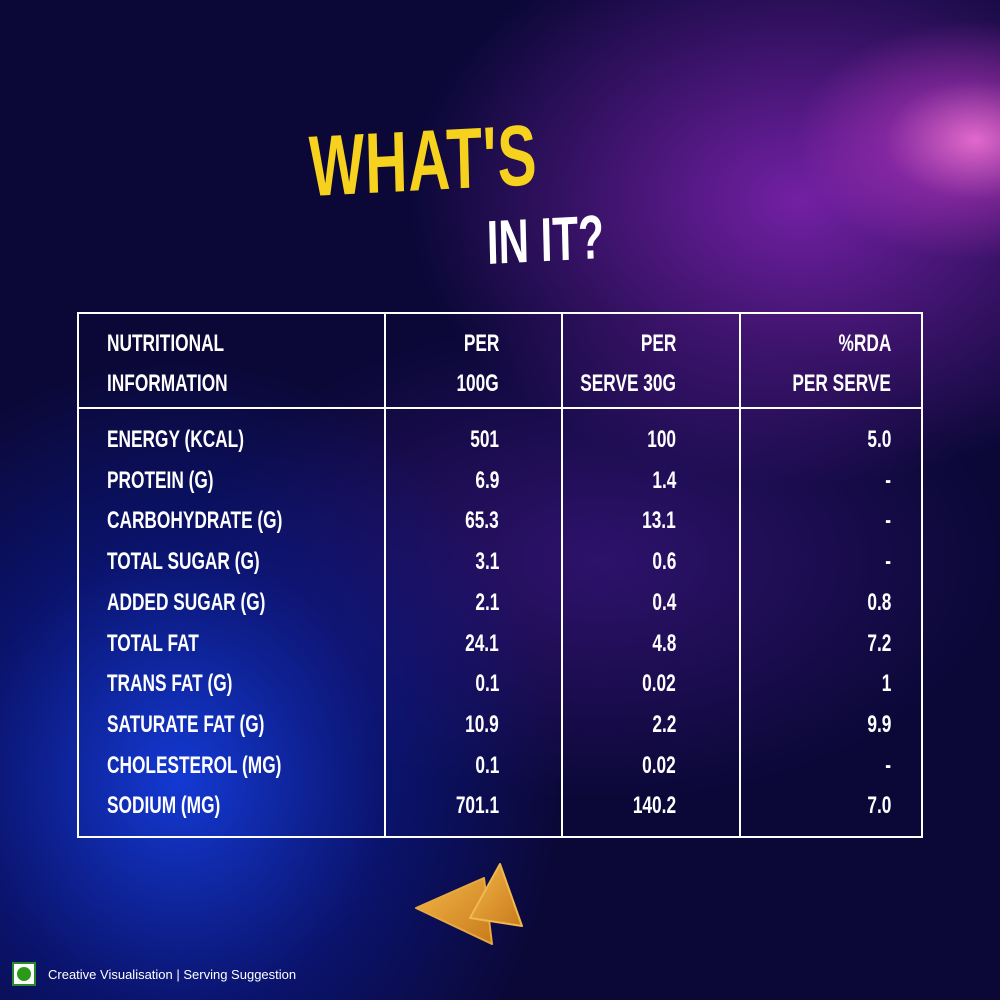 Image resolution: width=1000 pixels, height=1000 pixels. What do you see at coordinates (486, 562) in the screenshot?
I see `nutrient-value-text: 3.1` at bounding box center [486, 562].